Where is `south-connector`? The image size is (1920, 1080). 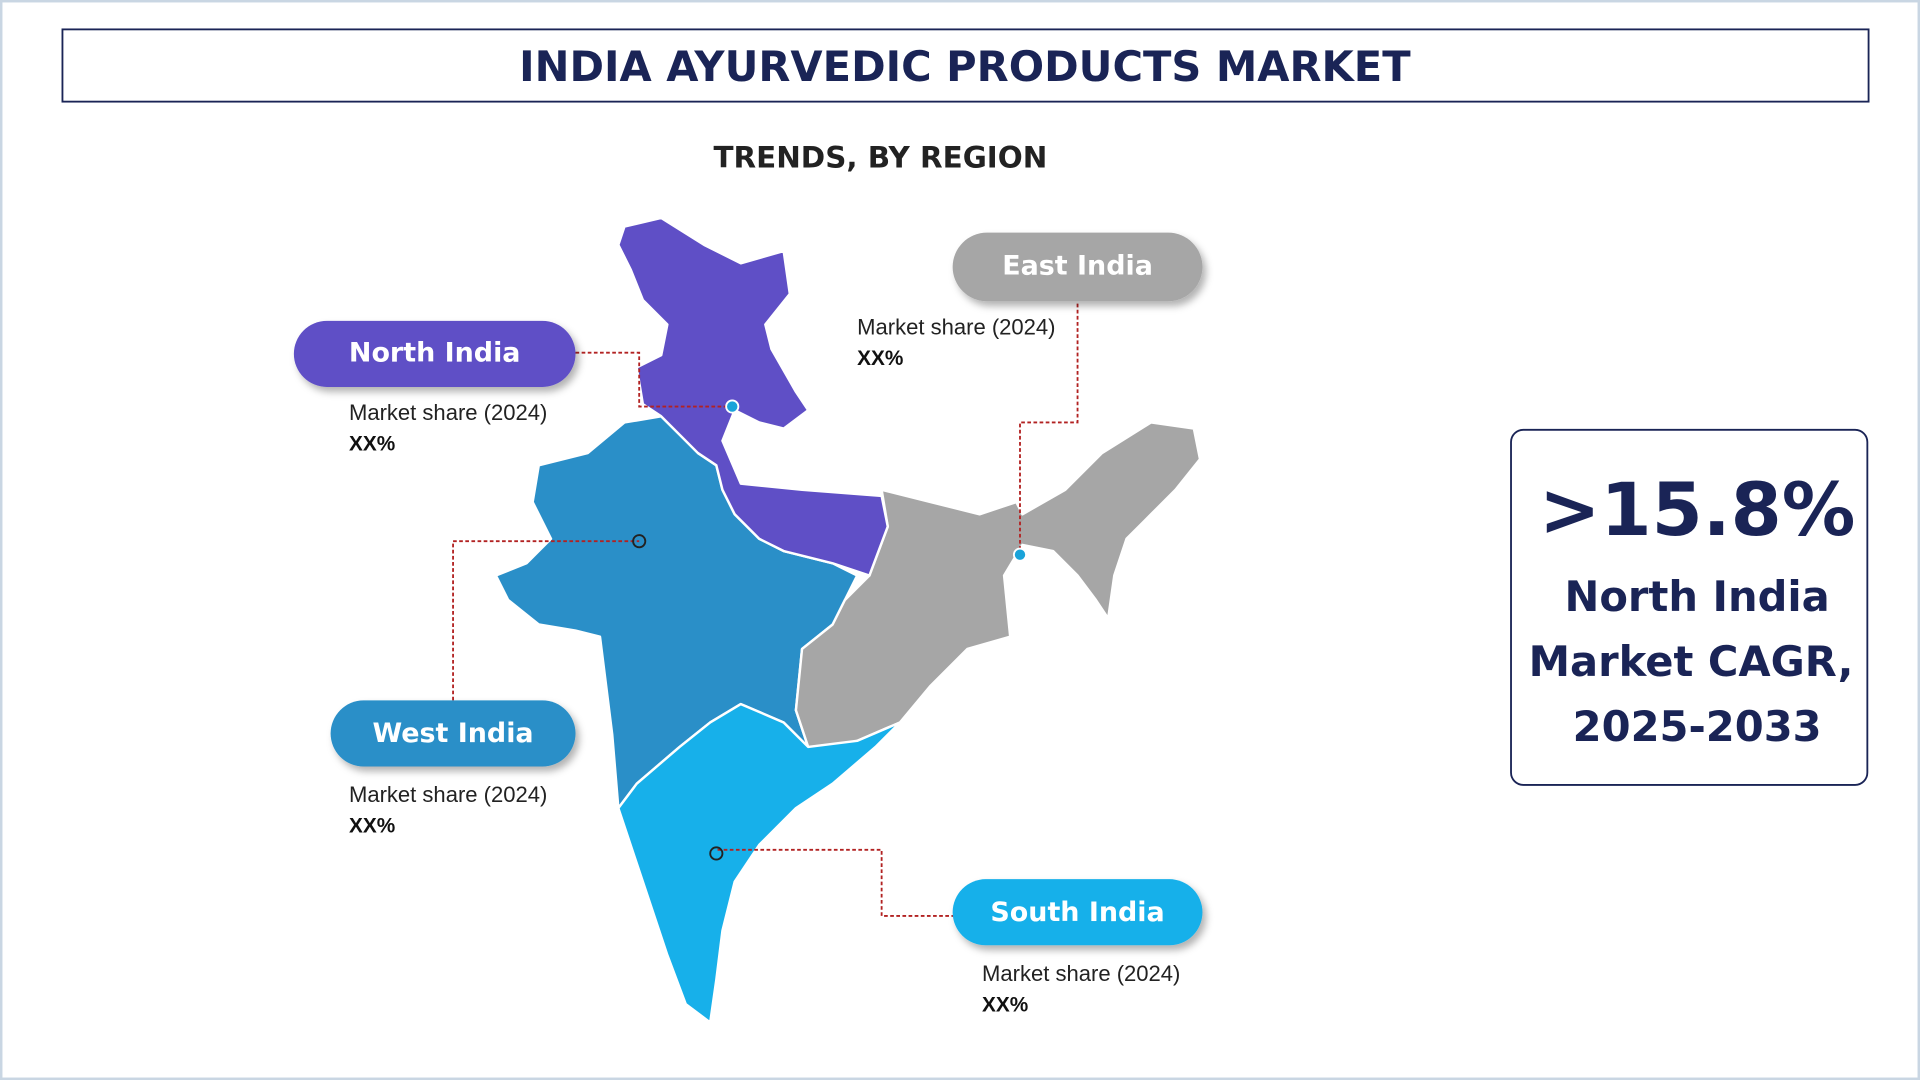 south-connector is located at coordinates (836, 882).